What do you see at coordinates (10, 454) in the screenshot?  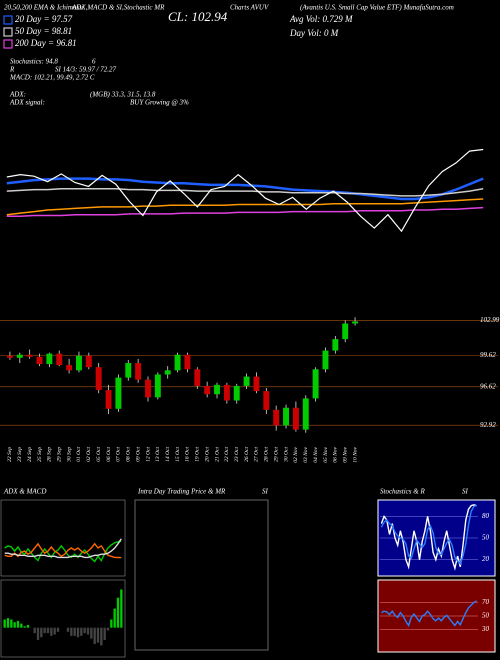 I see `x-tick-label: 22 Sep` at bounding box center [10, 454].